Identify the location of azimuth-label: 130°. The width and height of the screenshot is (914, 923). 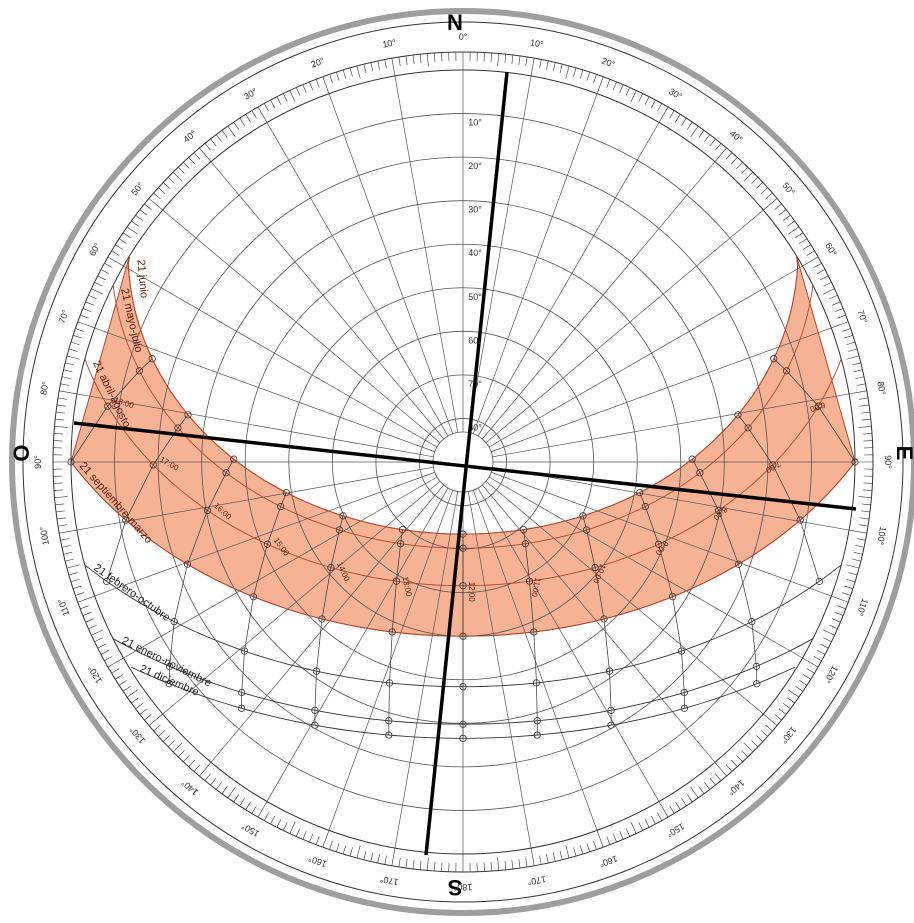
(137, 735).